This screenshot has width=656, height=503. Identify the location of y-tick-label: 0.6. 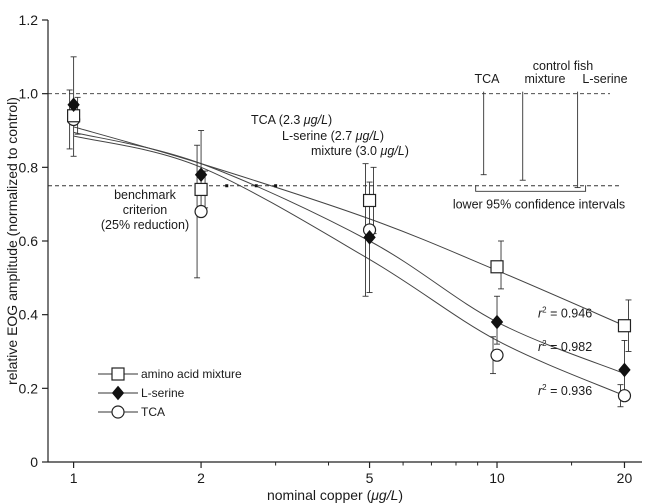
(29, 241).